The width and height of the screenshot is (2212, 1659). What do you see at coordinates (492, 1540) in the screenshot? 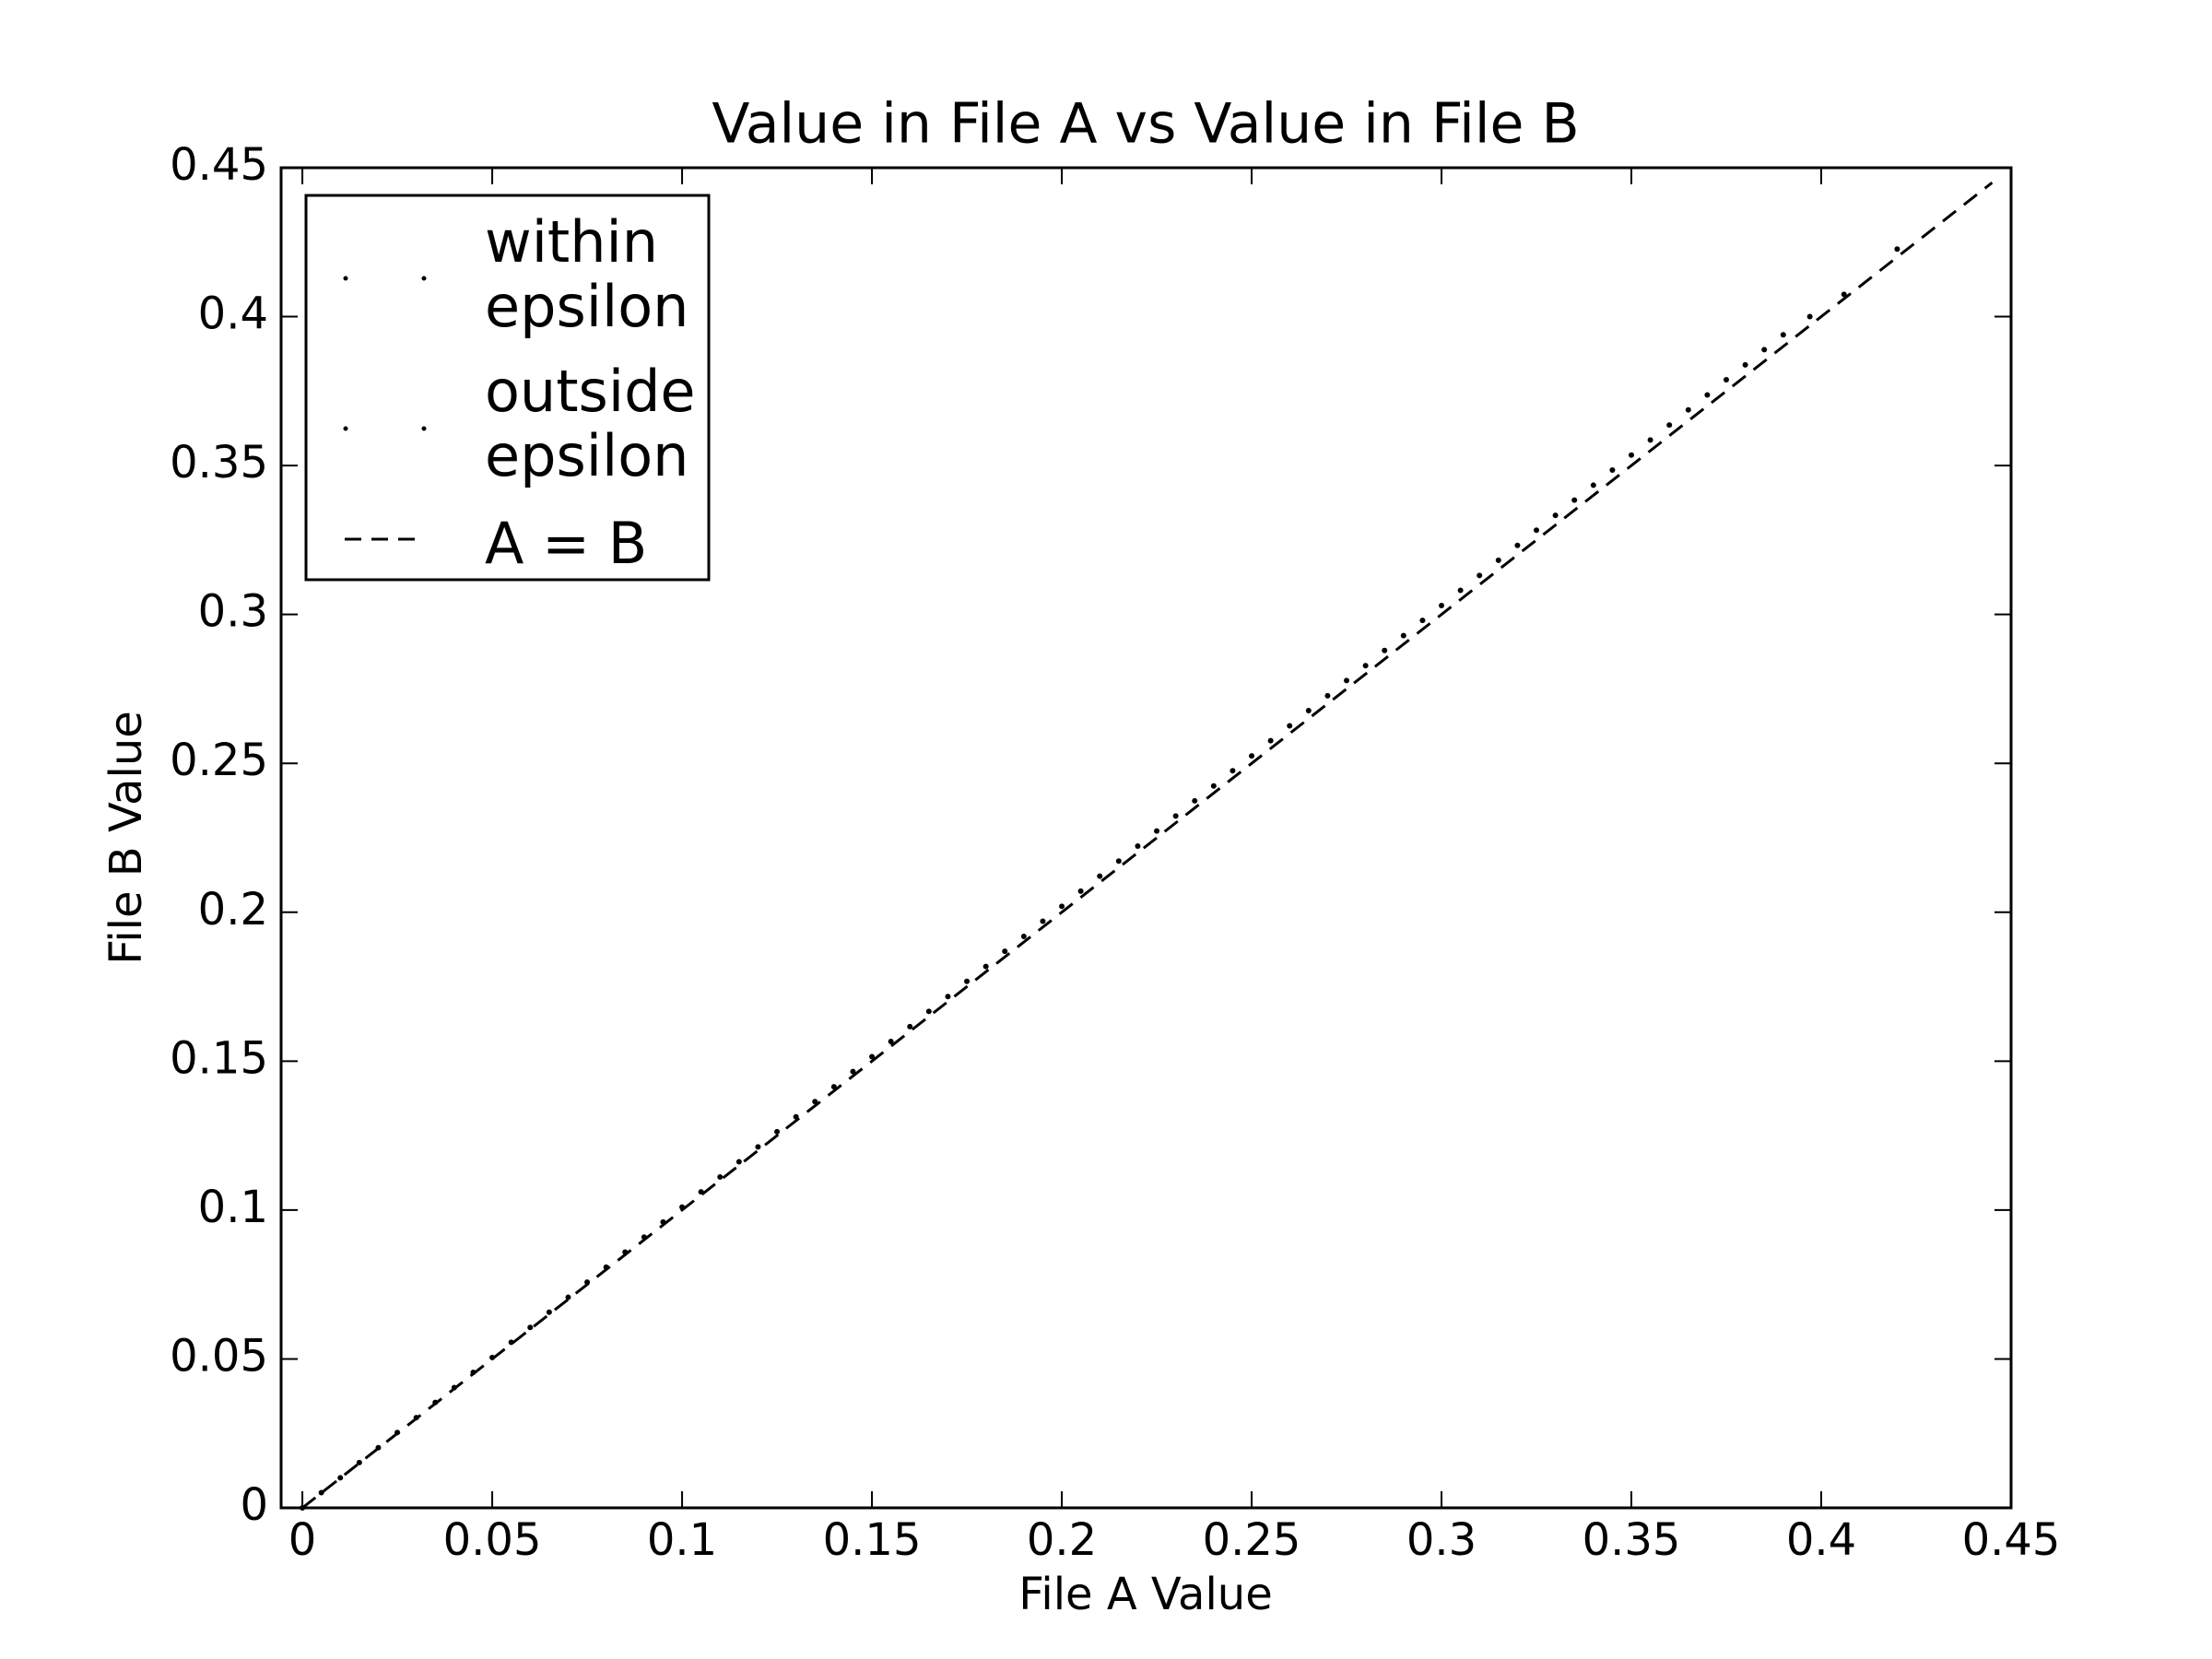
I see `x-tick-label: 0.05` at bounding box center [492, 1540].